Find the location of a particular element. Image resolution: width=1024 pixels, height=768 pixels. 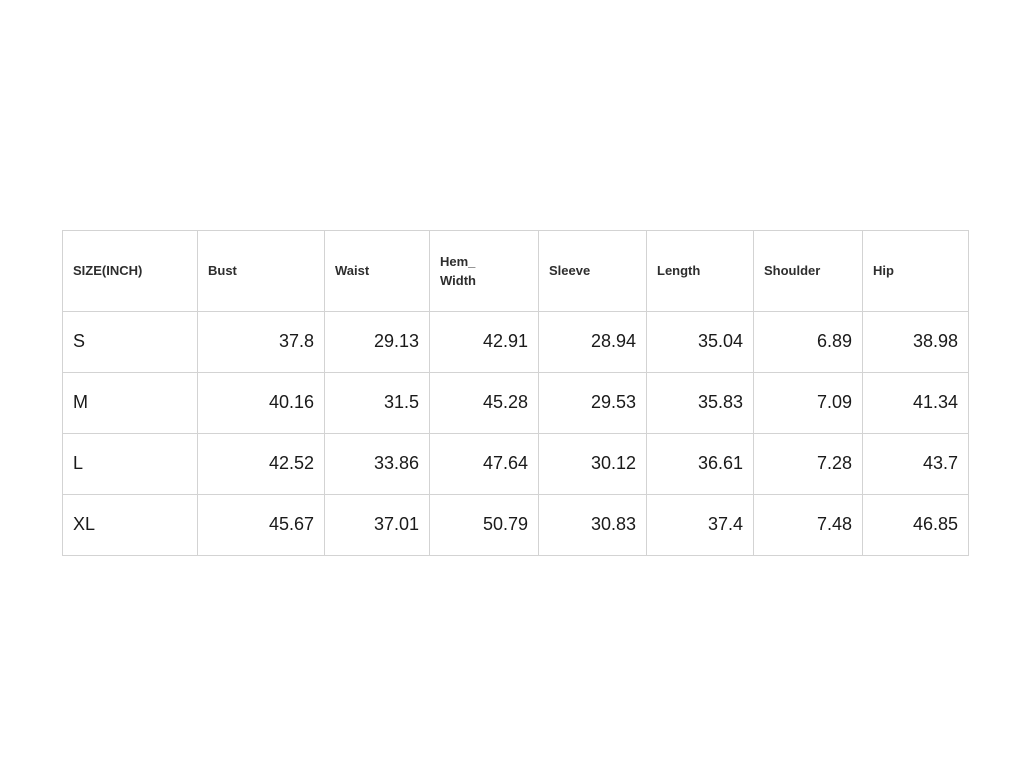

value-cell: 45.67 is located at coordinates (261, 525).